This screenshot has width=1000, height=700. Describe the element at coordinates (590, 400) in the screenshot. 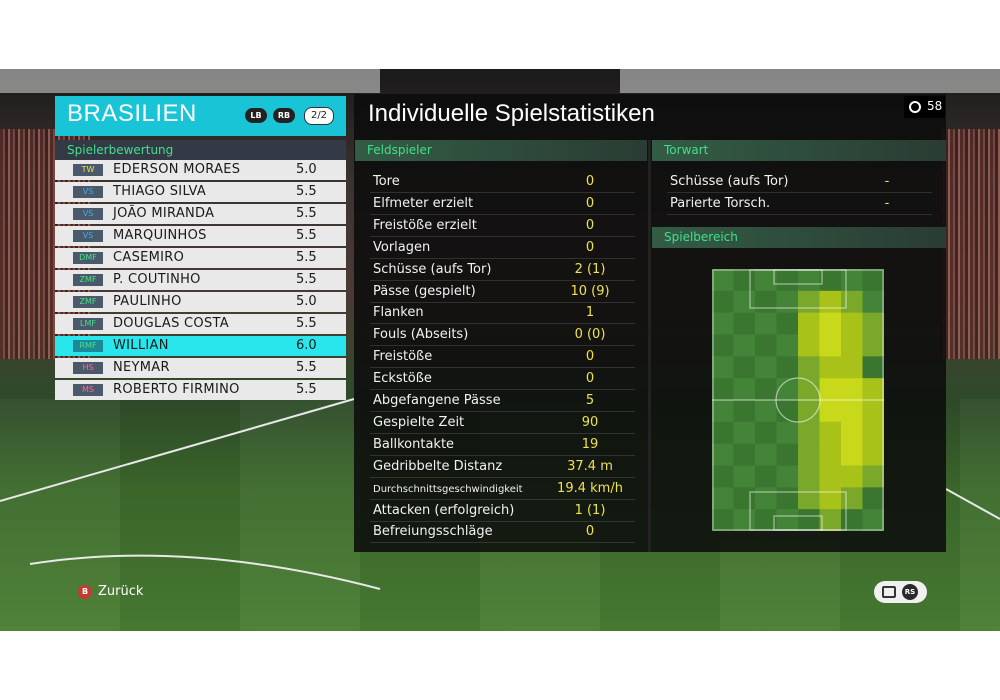

I see `stat-value: 5` at that location.